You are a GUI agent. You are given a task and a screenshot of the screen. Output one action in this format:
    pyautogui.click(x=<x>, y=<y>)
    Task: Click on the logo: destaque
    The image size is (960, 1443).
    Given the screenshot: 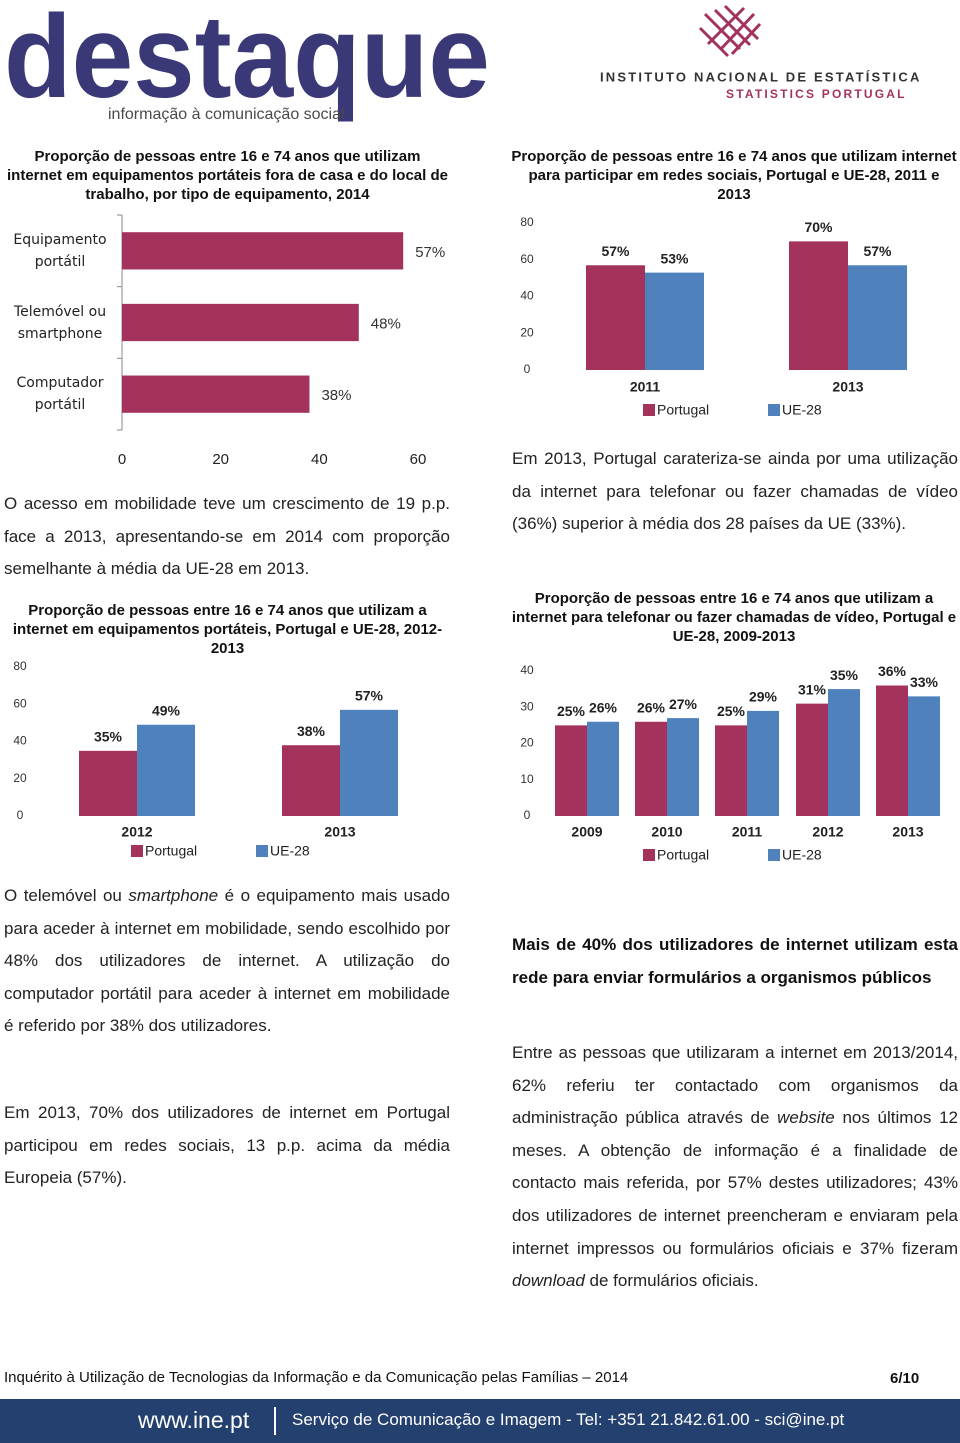 What is the action you would take?
    pyautogui.click(x=247, y=61)
    